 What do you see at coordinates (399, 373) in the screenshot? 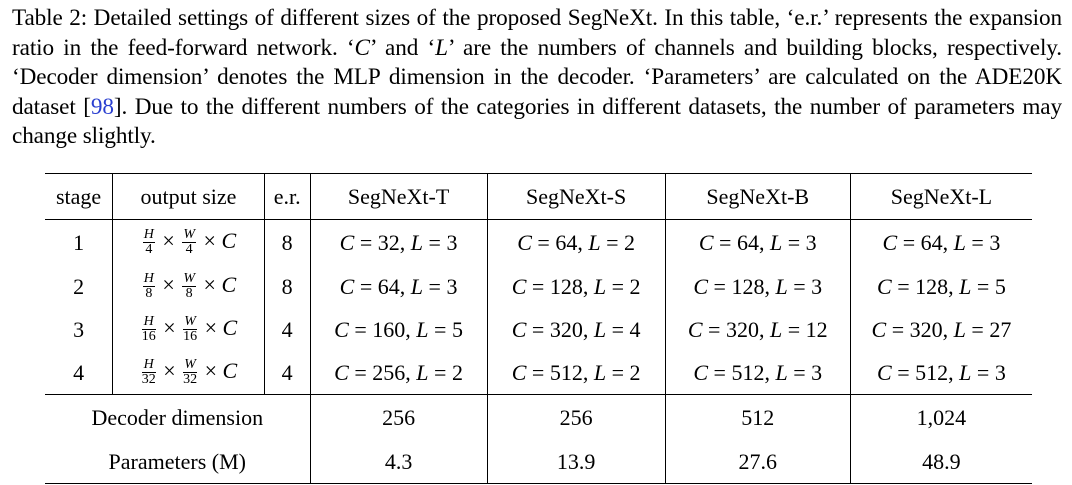
I see `config-t: C = 256, L = 2` at bounding box center [399, 373].